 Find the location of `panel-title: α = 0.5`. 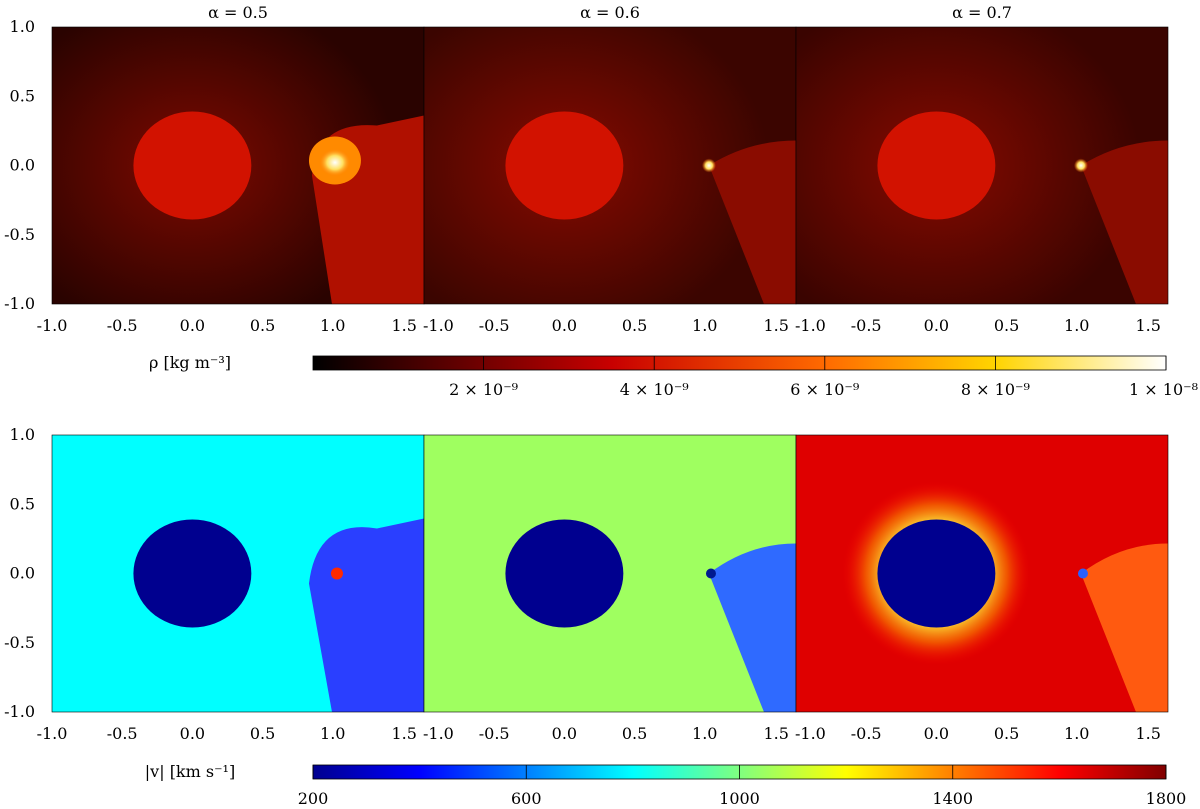

panel-title: α = 0.5 is located at coordinates (238, 12).